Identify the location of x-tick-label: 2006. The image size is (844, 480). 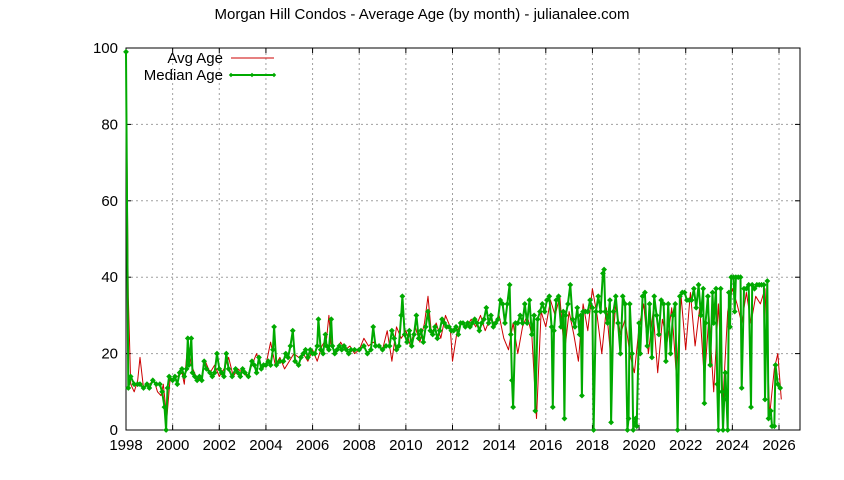
(312, 445).